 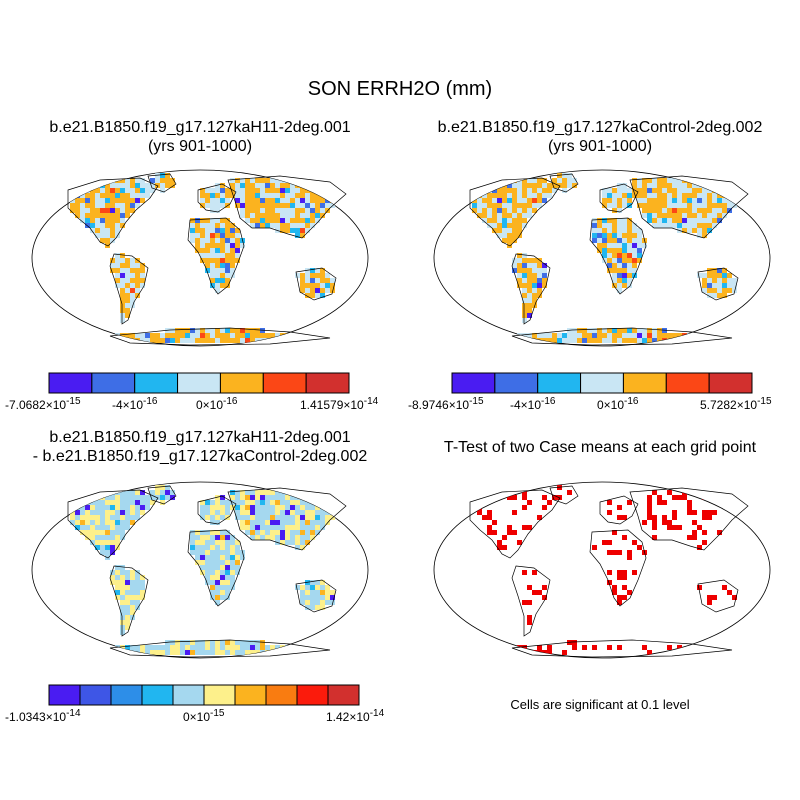 I want to click on panel2-tick-3: 0×10⁻¹⁶, so click(x=618, y=404).